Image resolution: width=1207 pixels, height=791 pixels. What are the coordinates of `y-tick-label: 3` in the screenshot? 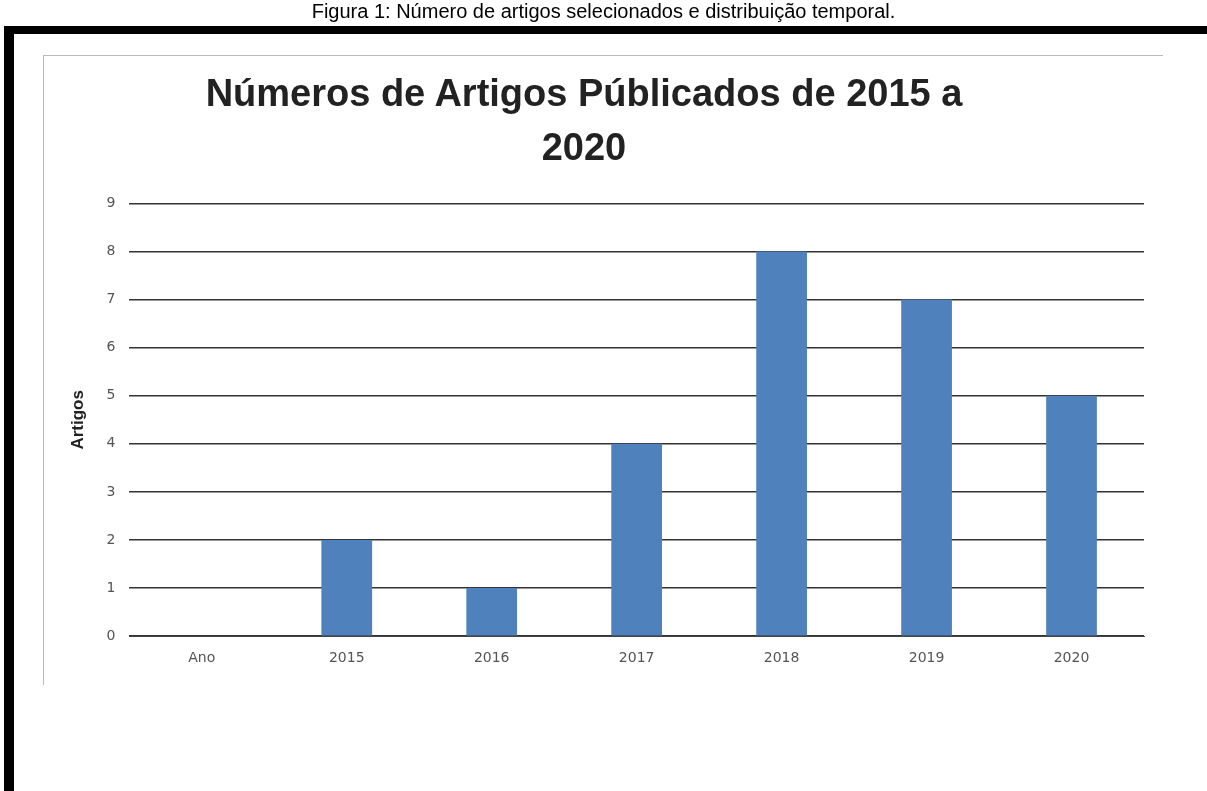 It's located at (111, 490).